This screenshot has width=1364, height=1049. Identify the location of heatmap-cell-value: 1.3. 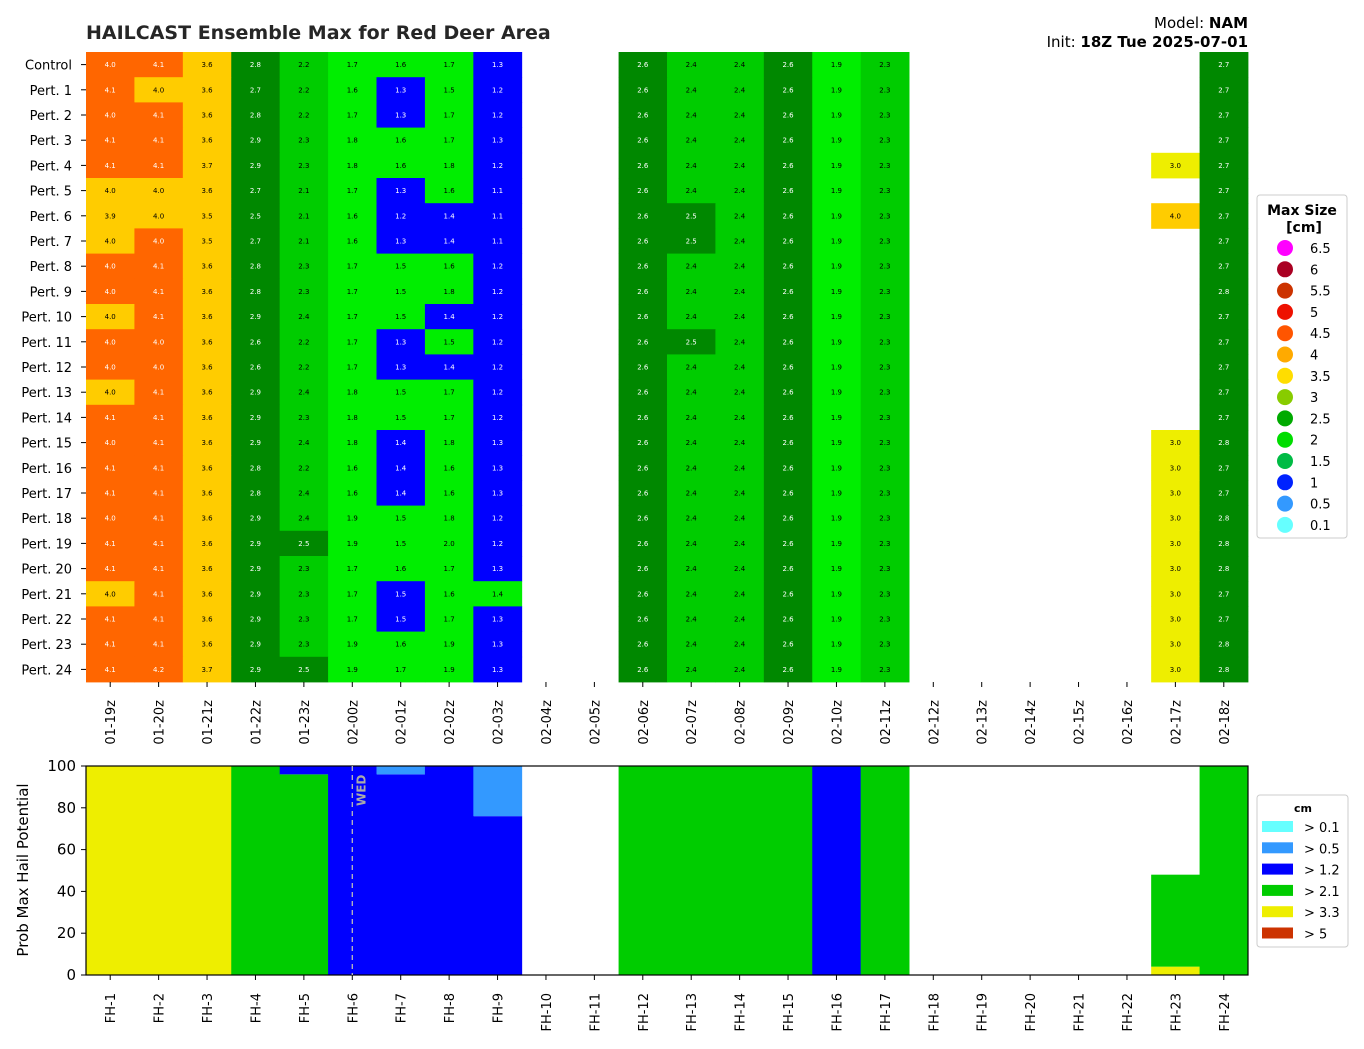
(497, 620).